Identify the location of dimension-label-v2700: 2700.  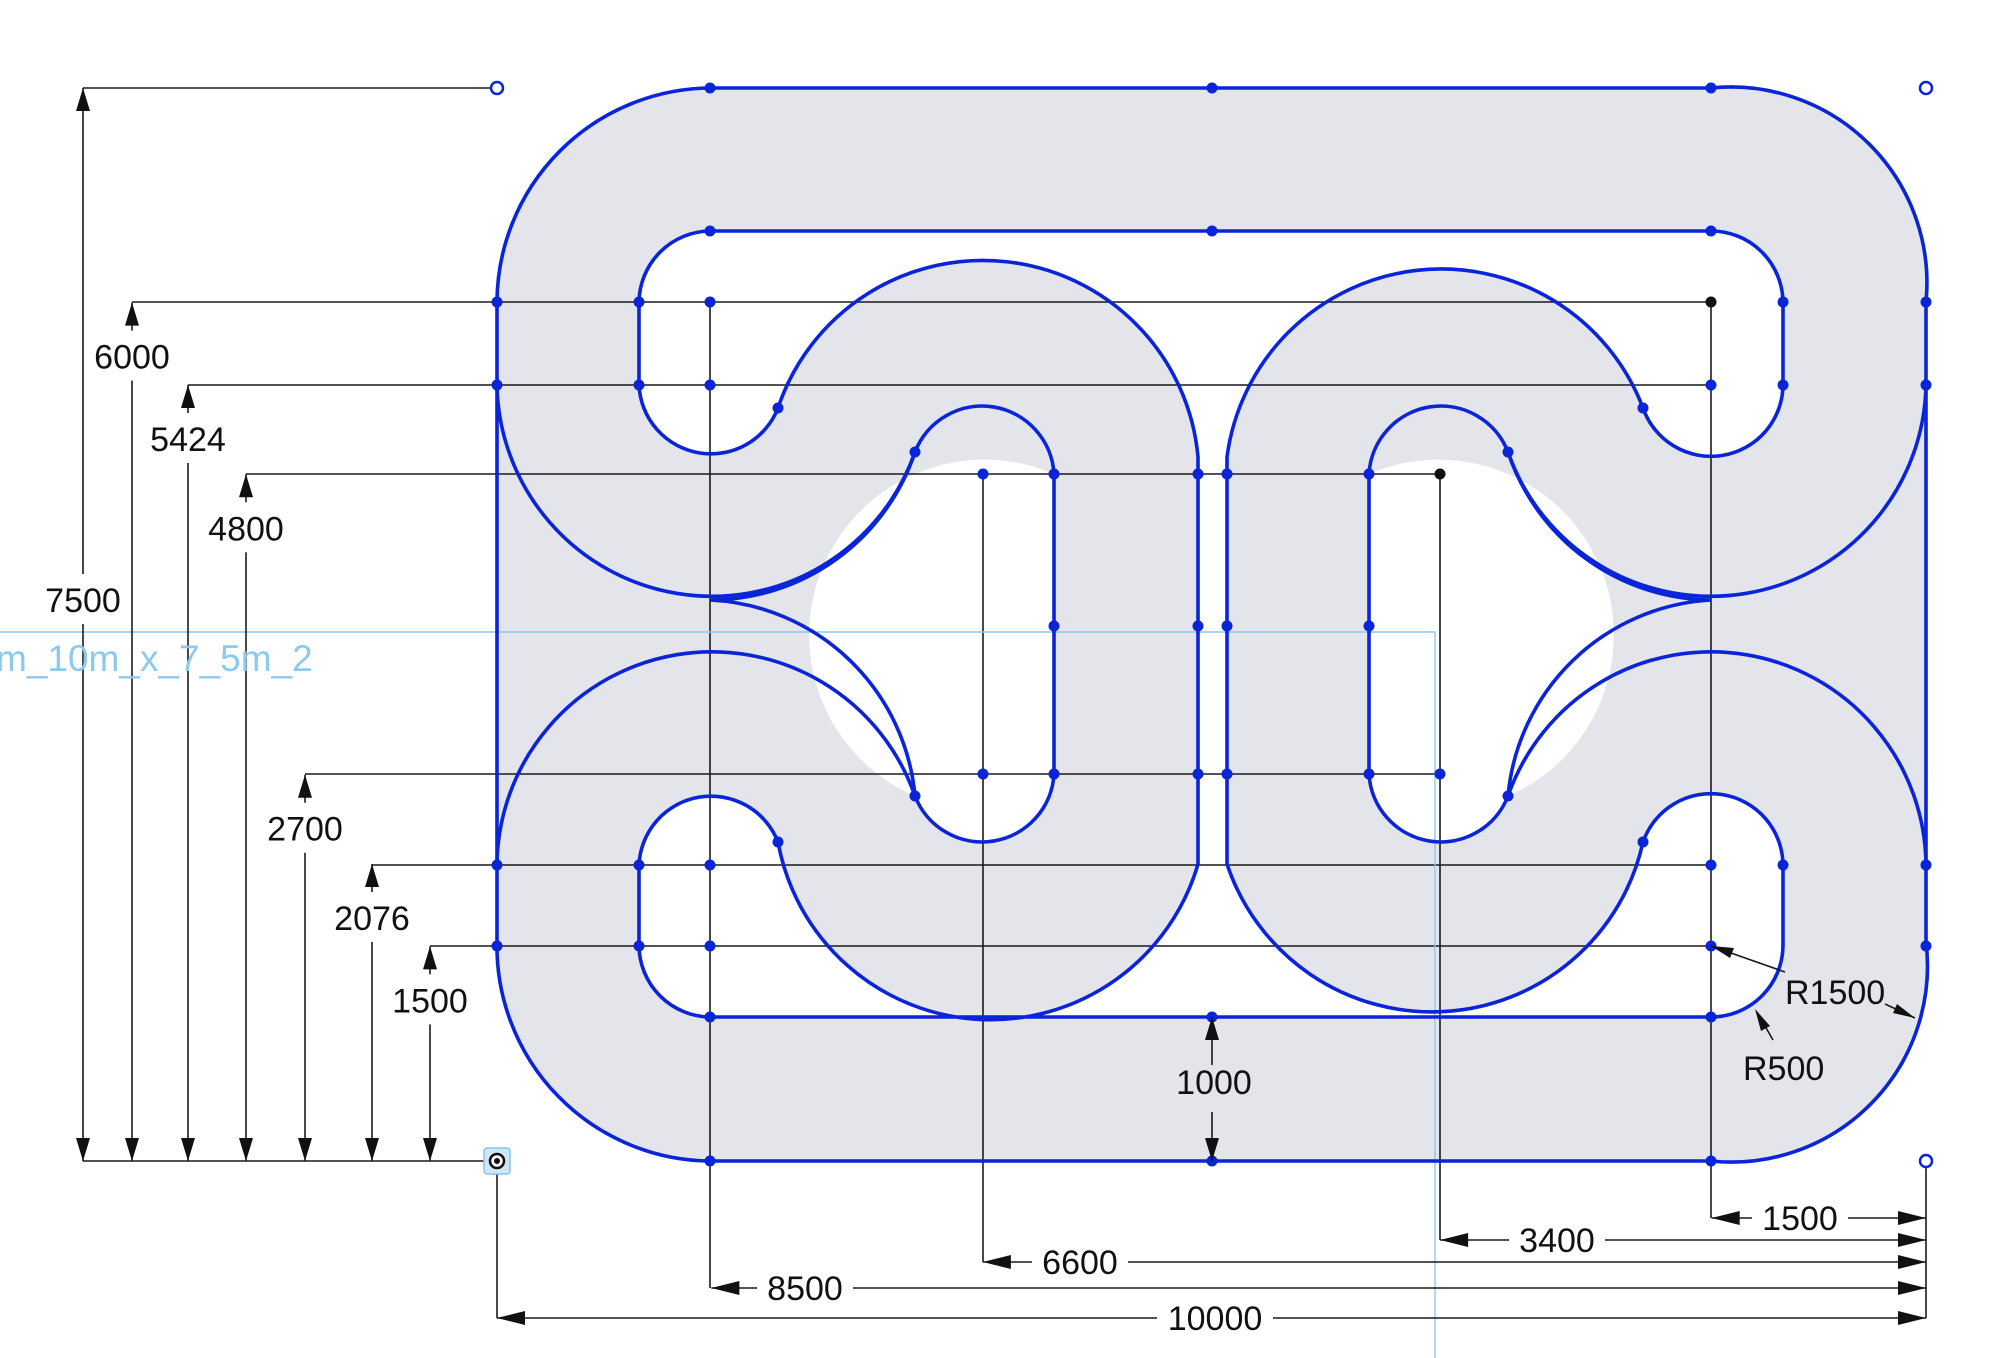
(305, 830).